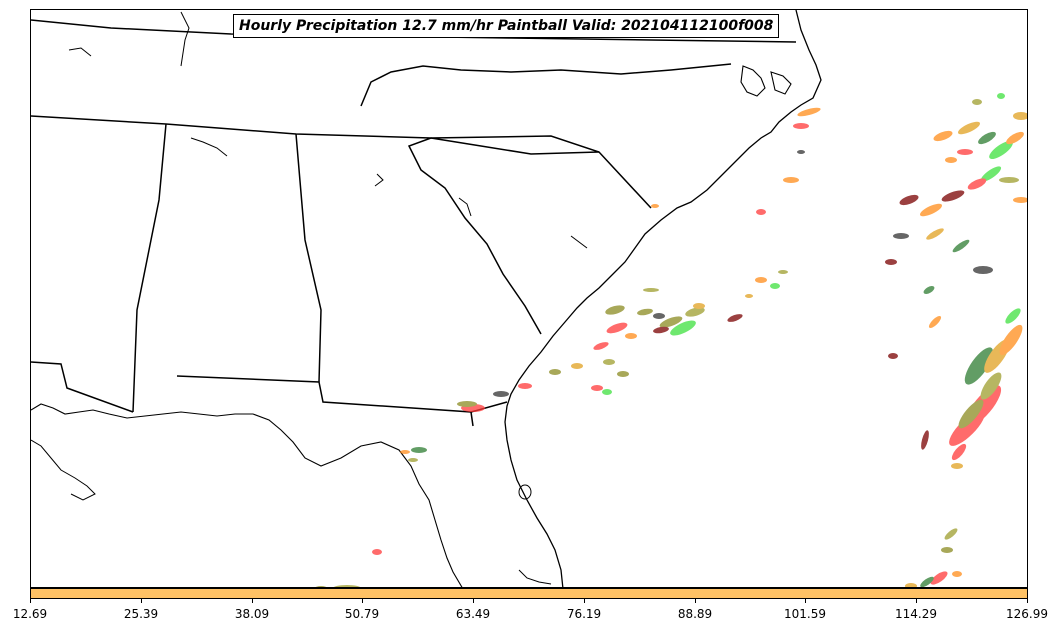  What do you see at coordinates (695, 614) in the screenshot?
I see `colorbar-tick-label: 88.89` at bounding box center [695, 614].